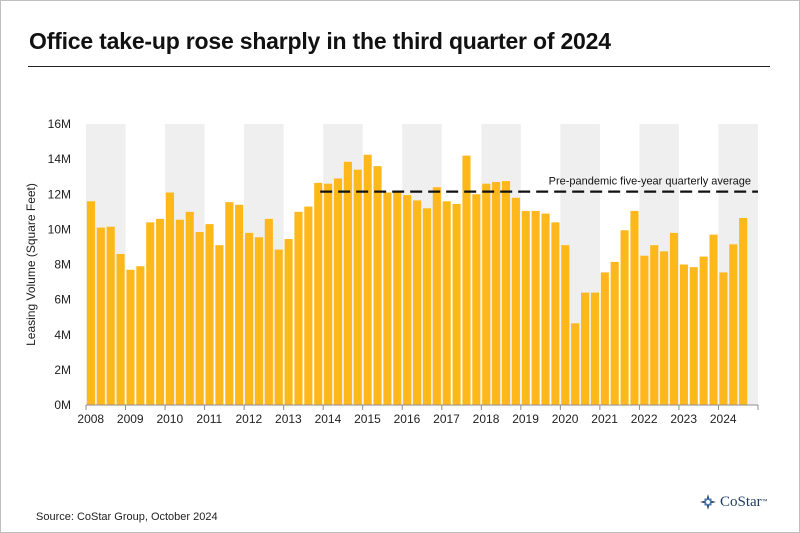  Describe the element at coordinates (650, 182) in the screenshot. I see `average-line-label: Pre-pandemic five-year quarterly average` at that location.